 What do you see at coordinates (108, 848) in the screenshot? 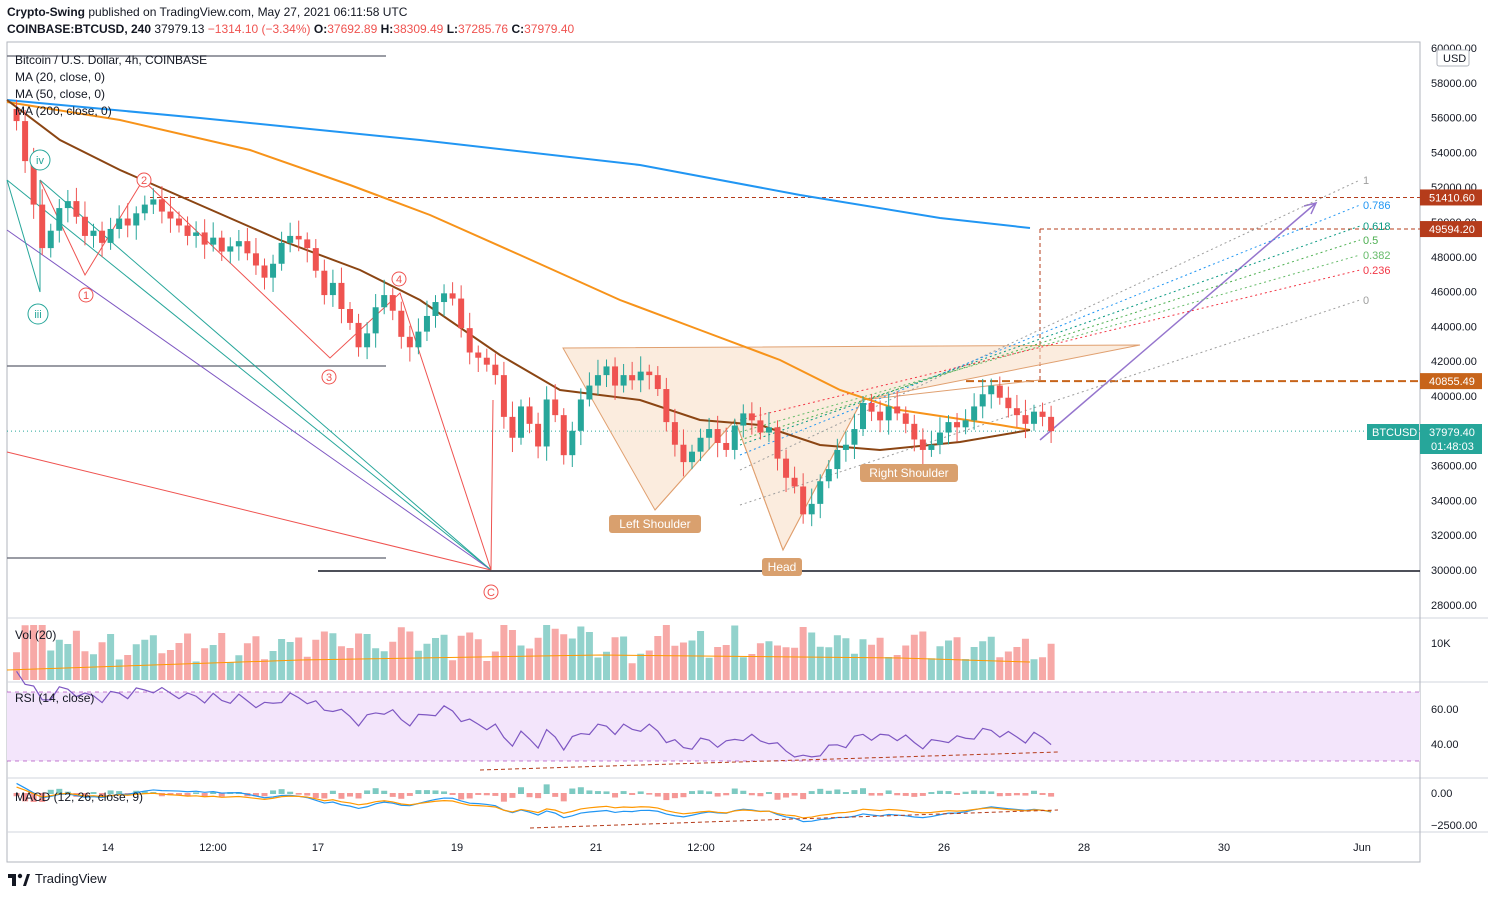
I see `x-tick-label: 14` at bounding box center [108, 848].